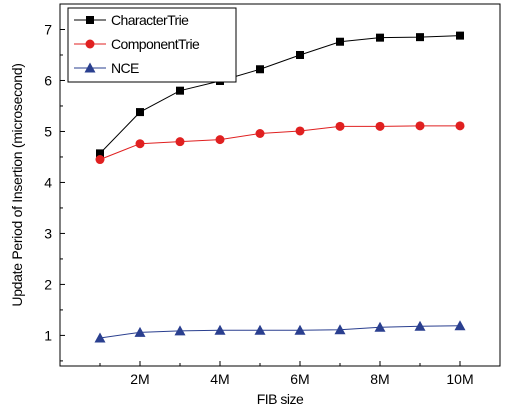  I want to click on x-tick-label: 6M, so click(299, 379).